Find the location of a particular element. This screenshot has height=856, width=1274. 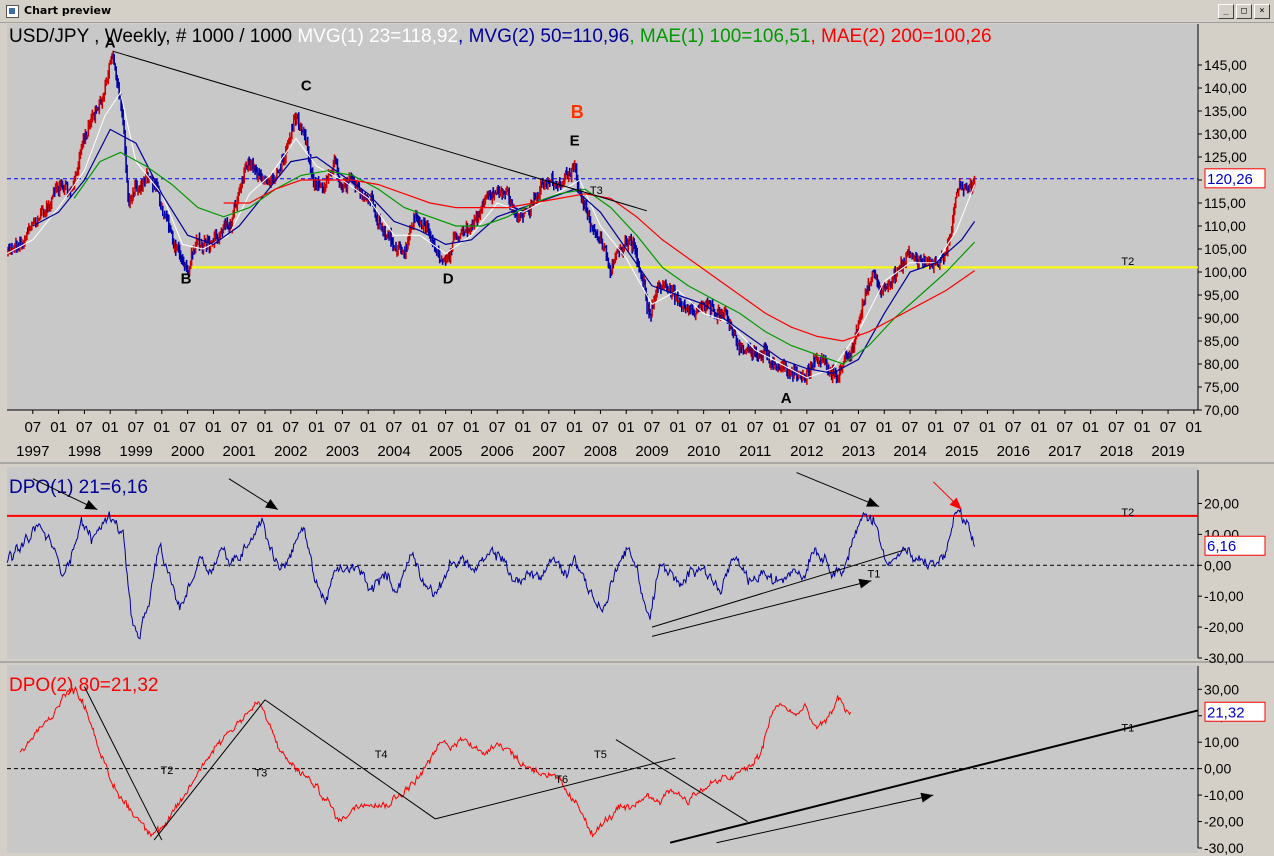

xtick-year-label: 2000 is located at coordinates (187, 451).